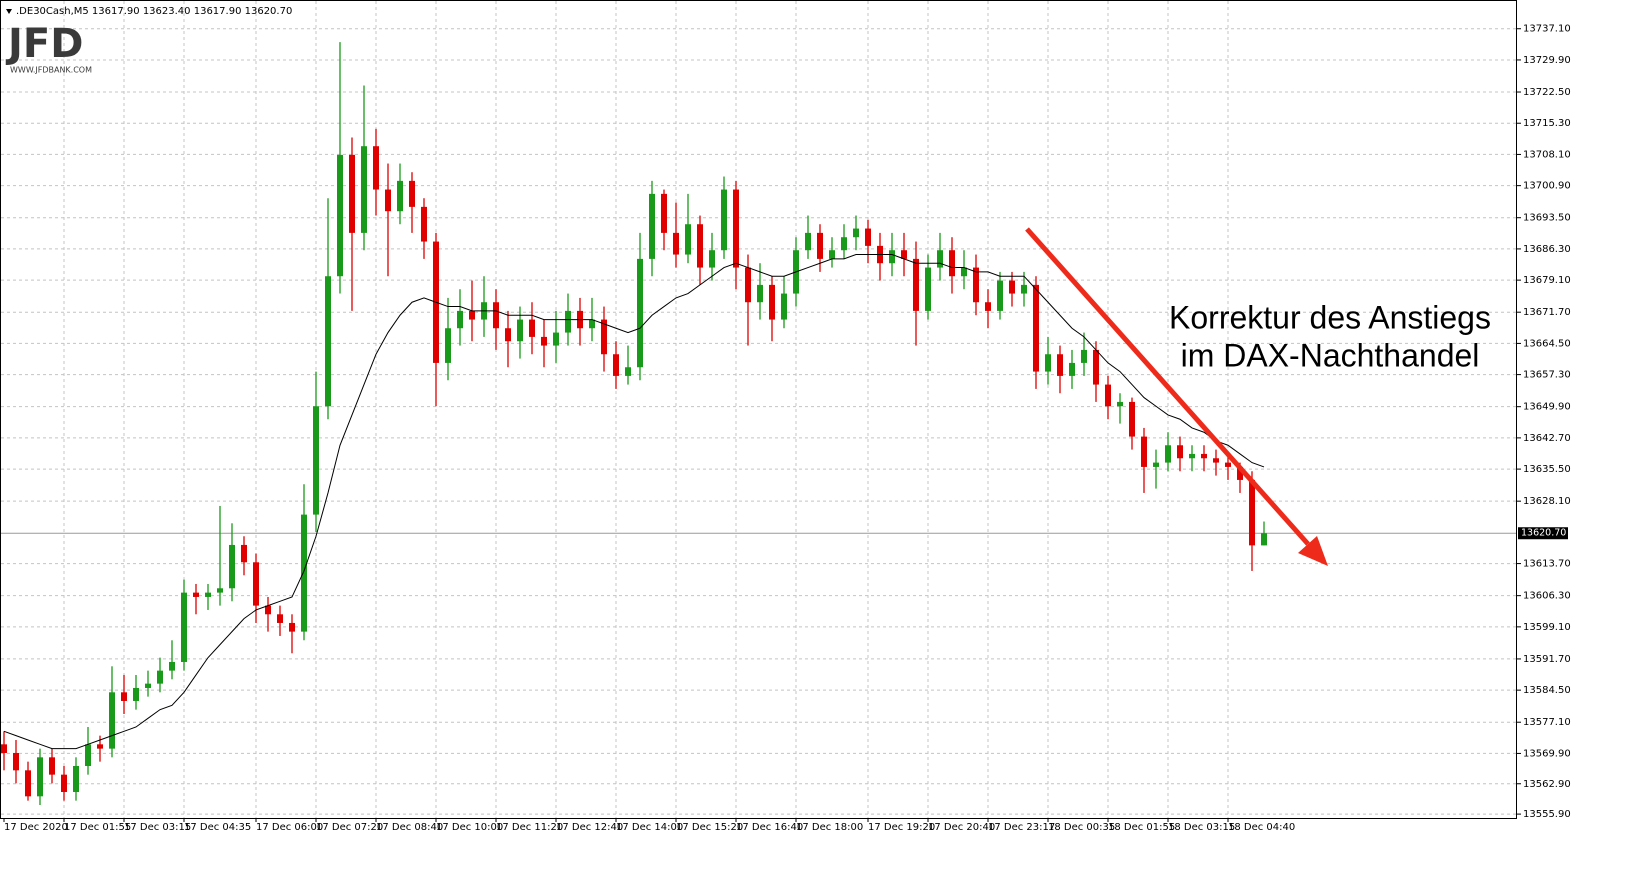  I want to click on x-tick-label: 17 Dec 01:55, so click(97, 827).